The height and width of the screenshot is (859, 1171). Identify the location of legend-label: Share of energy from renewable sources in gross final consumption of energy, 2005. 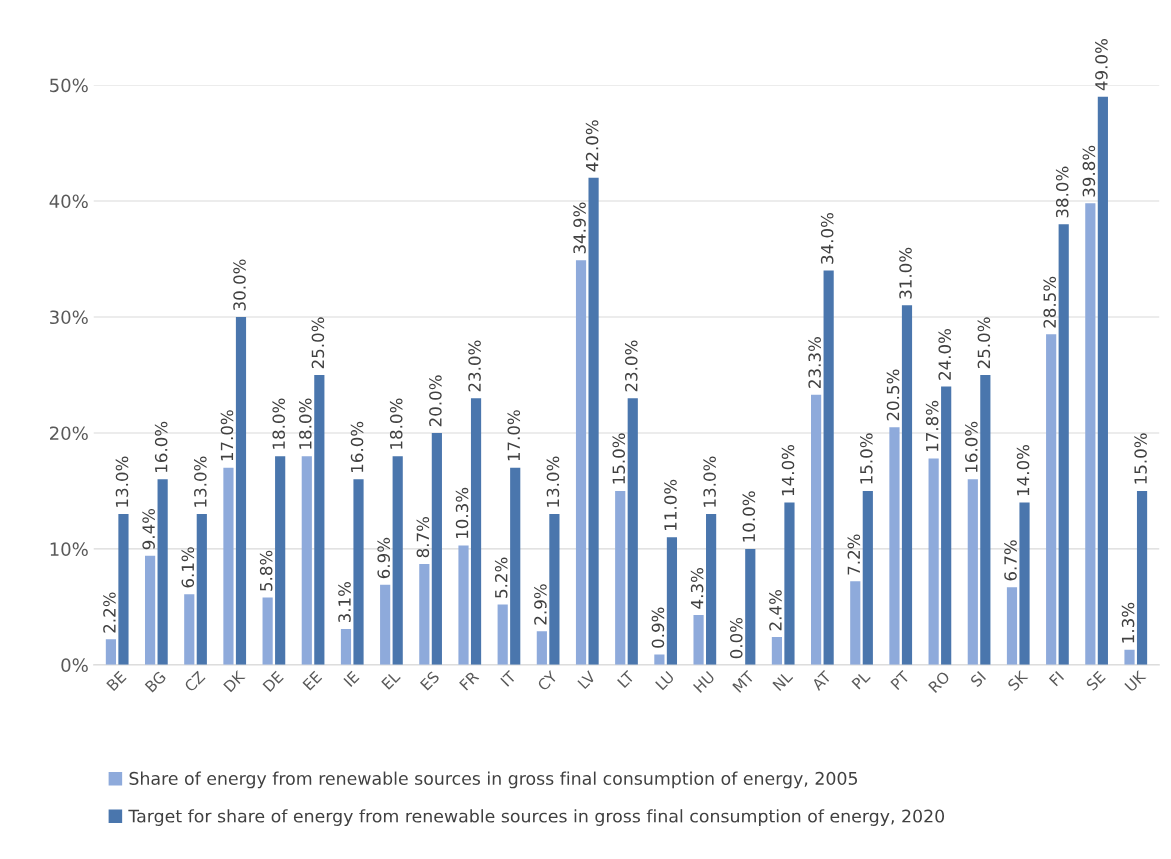
(493, 780).